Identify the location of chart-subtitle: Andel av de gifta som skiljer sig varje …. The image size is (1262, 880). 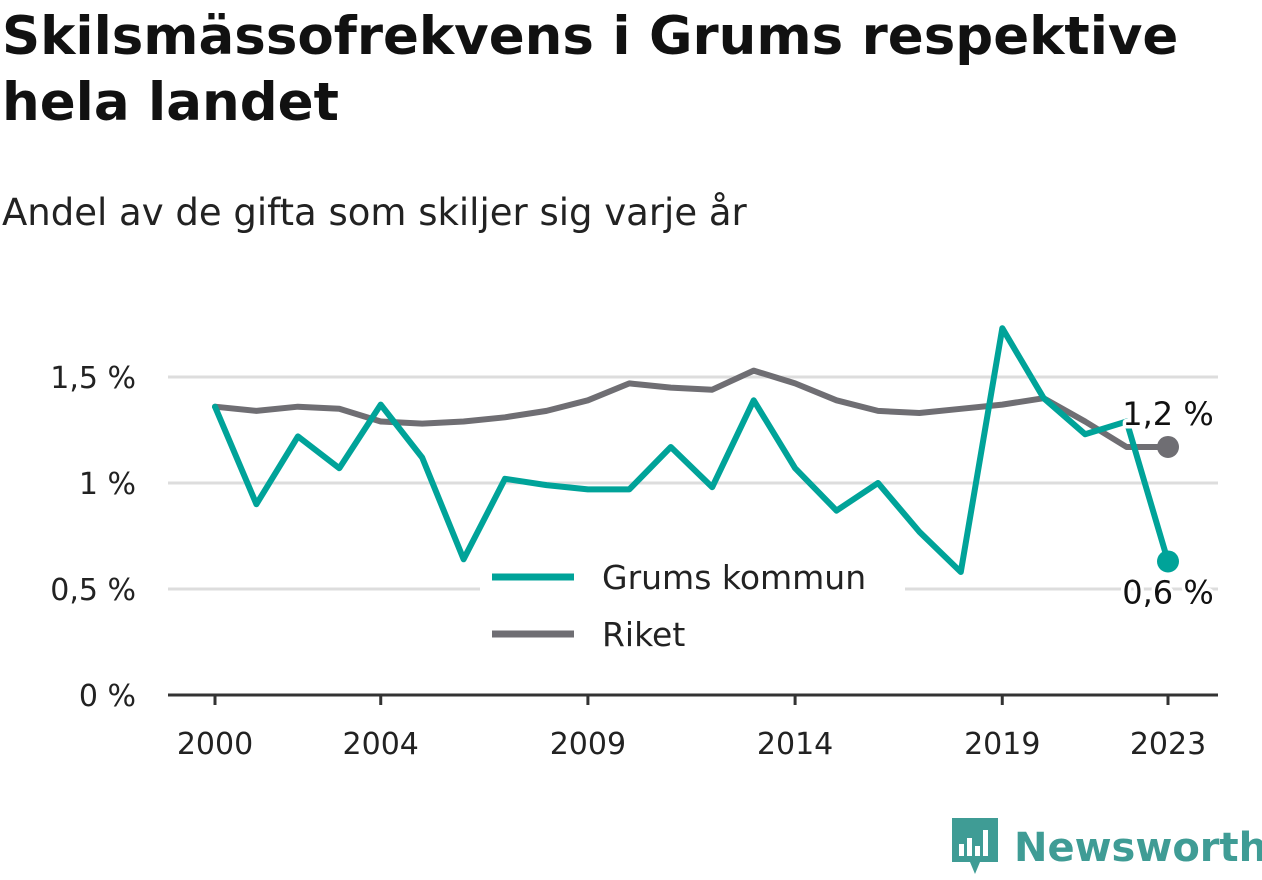
(374, 212).